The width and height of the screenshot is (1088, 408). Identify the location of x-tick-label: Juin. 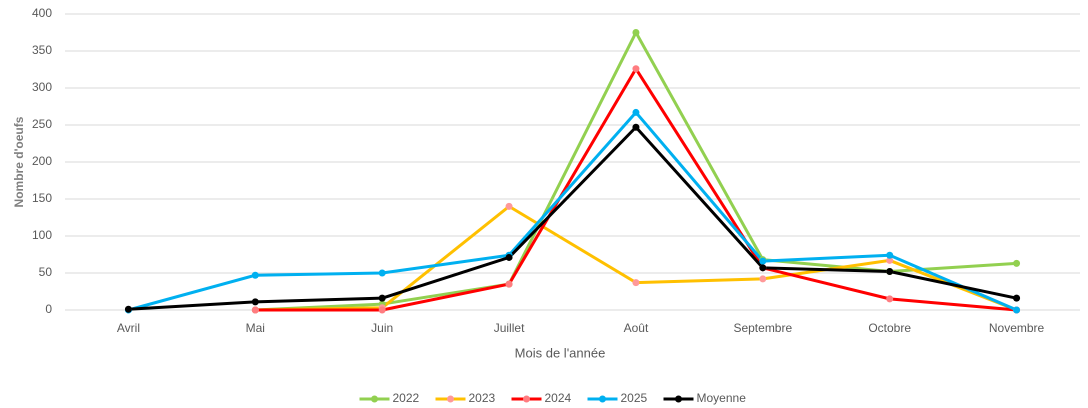
(382, 328).